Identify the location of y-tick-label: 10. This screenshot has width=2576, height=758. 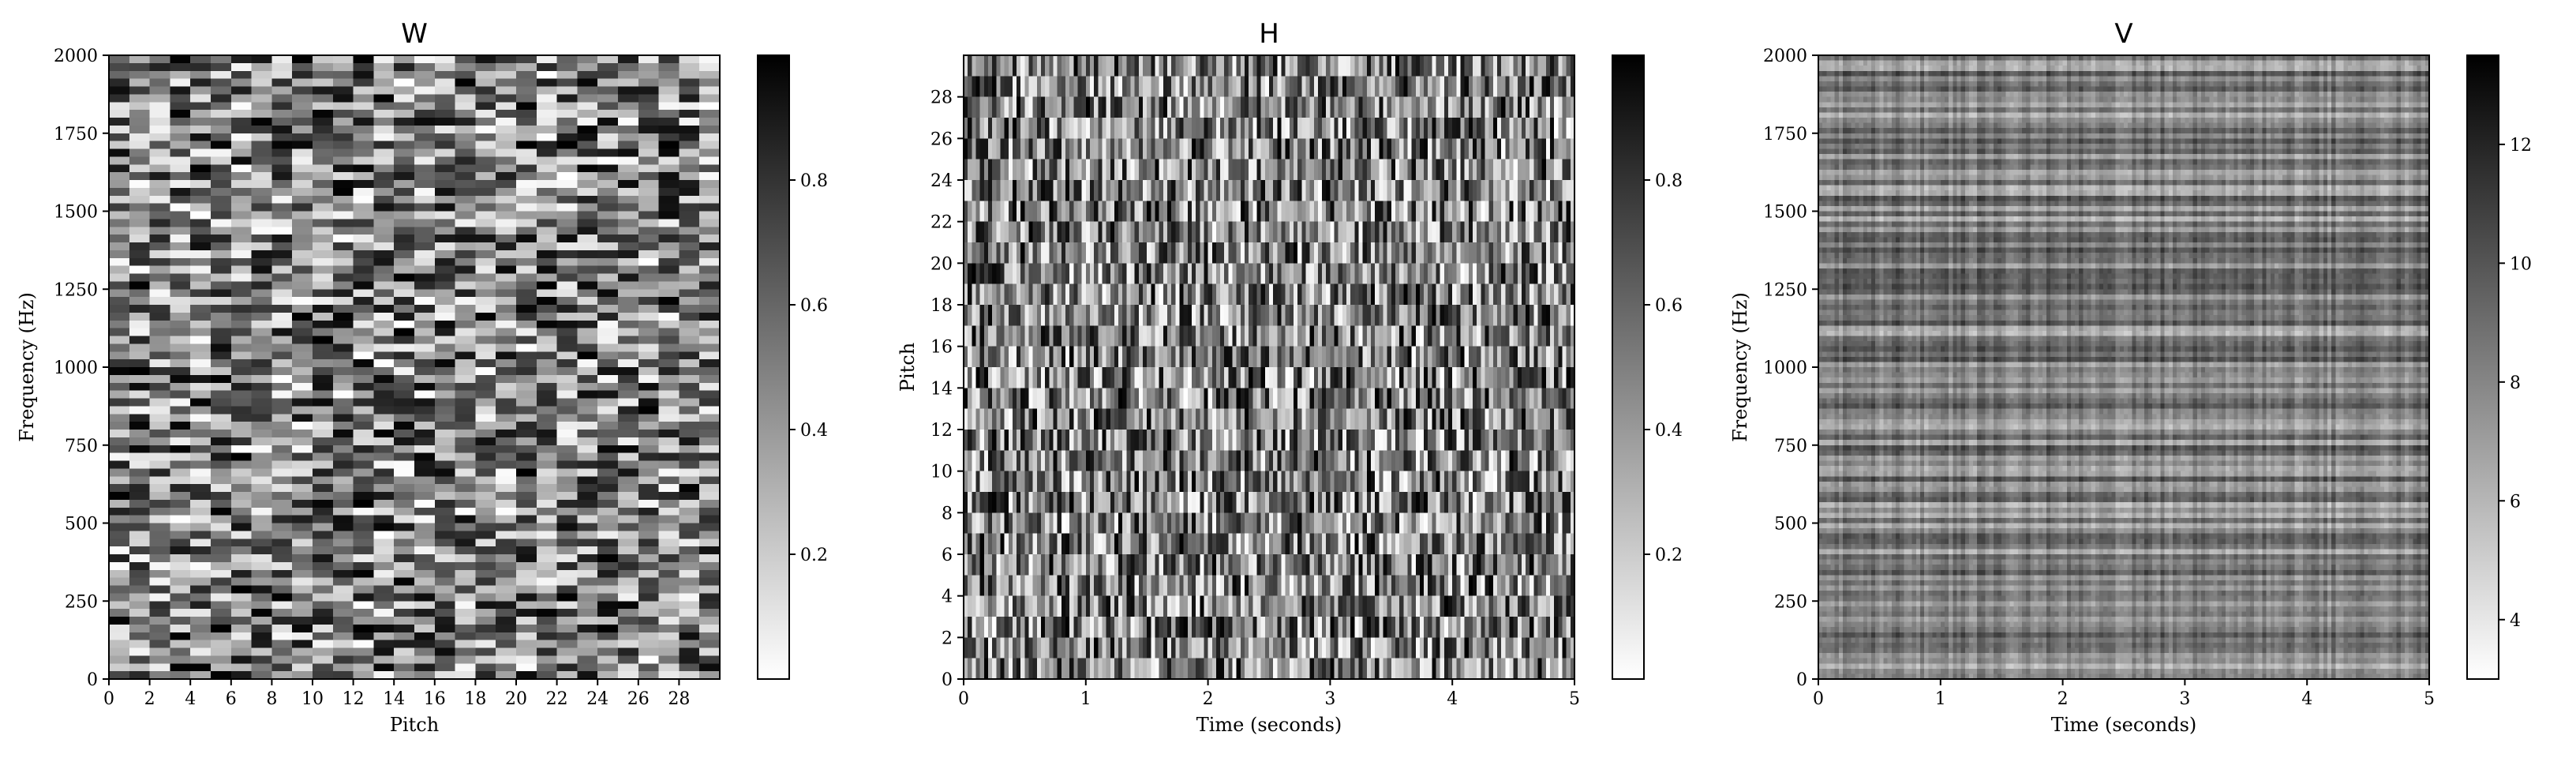
(941, 472).